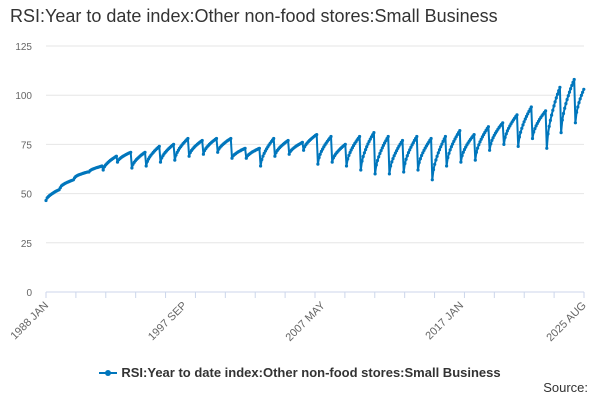  Describe the element at coordinates (305, 321) in the screenshot. I see `x-tick-label: 2007 MAY` at that location.